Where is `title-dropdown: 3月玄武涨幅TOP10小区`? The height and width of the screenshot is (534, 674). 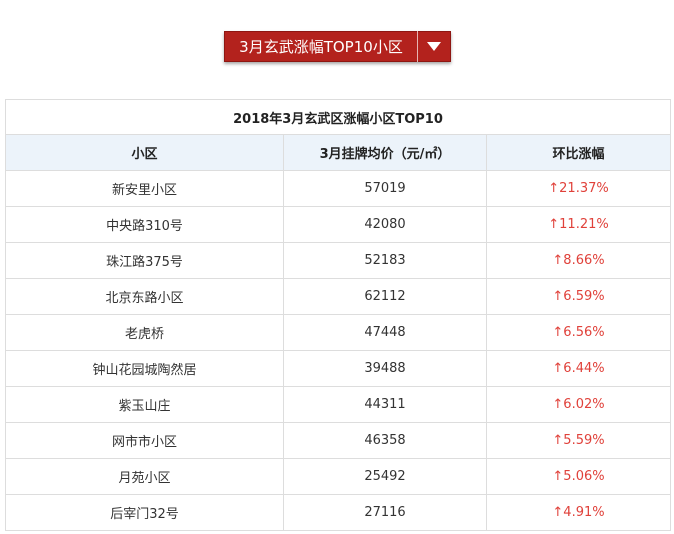 title-dropdown: 3月玄武涨幅TOP10小区 is located at coordinates (337, 46).